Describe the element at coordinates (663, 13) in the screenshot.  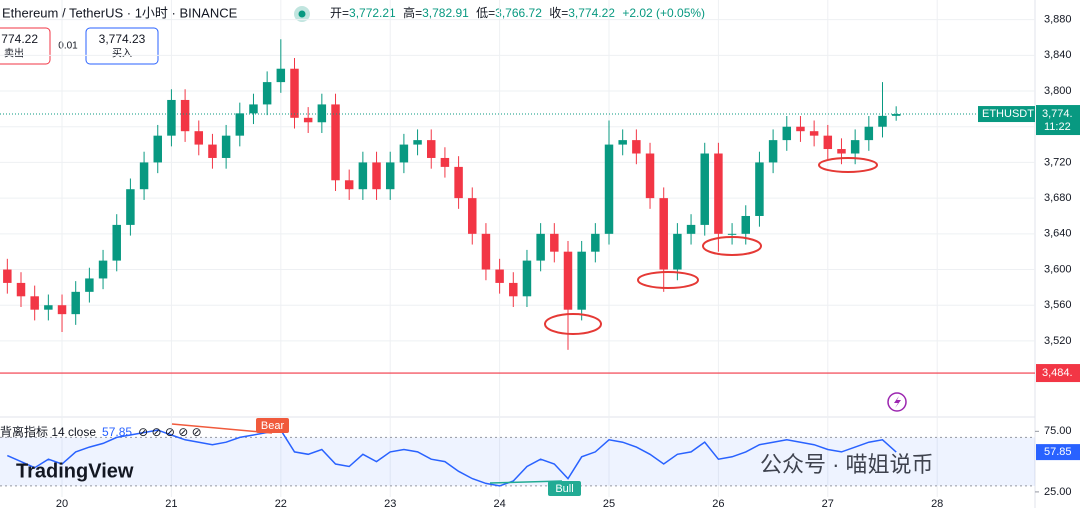
I see `change: +2.02 (+0.05%)` at that location.